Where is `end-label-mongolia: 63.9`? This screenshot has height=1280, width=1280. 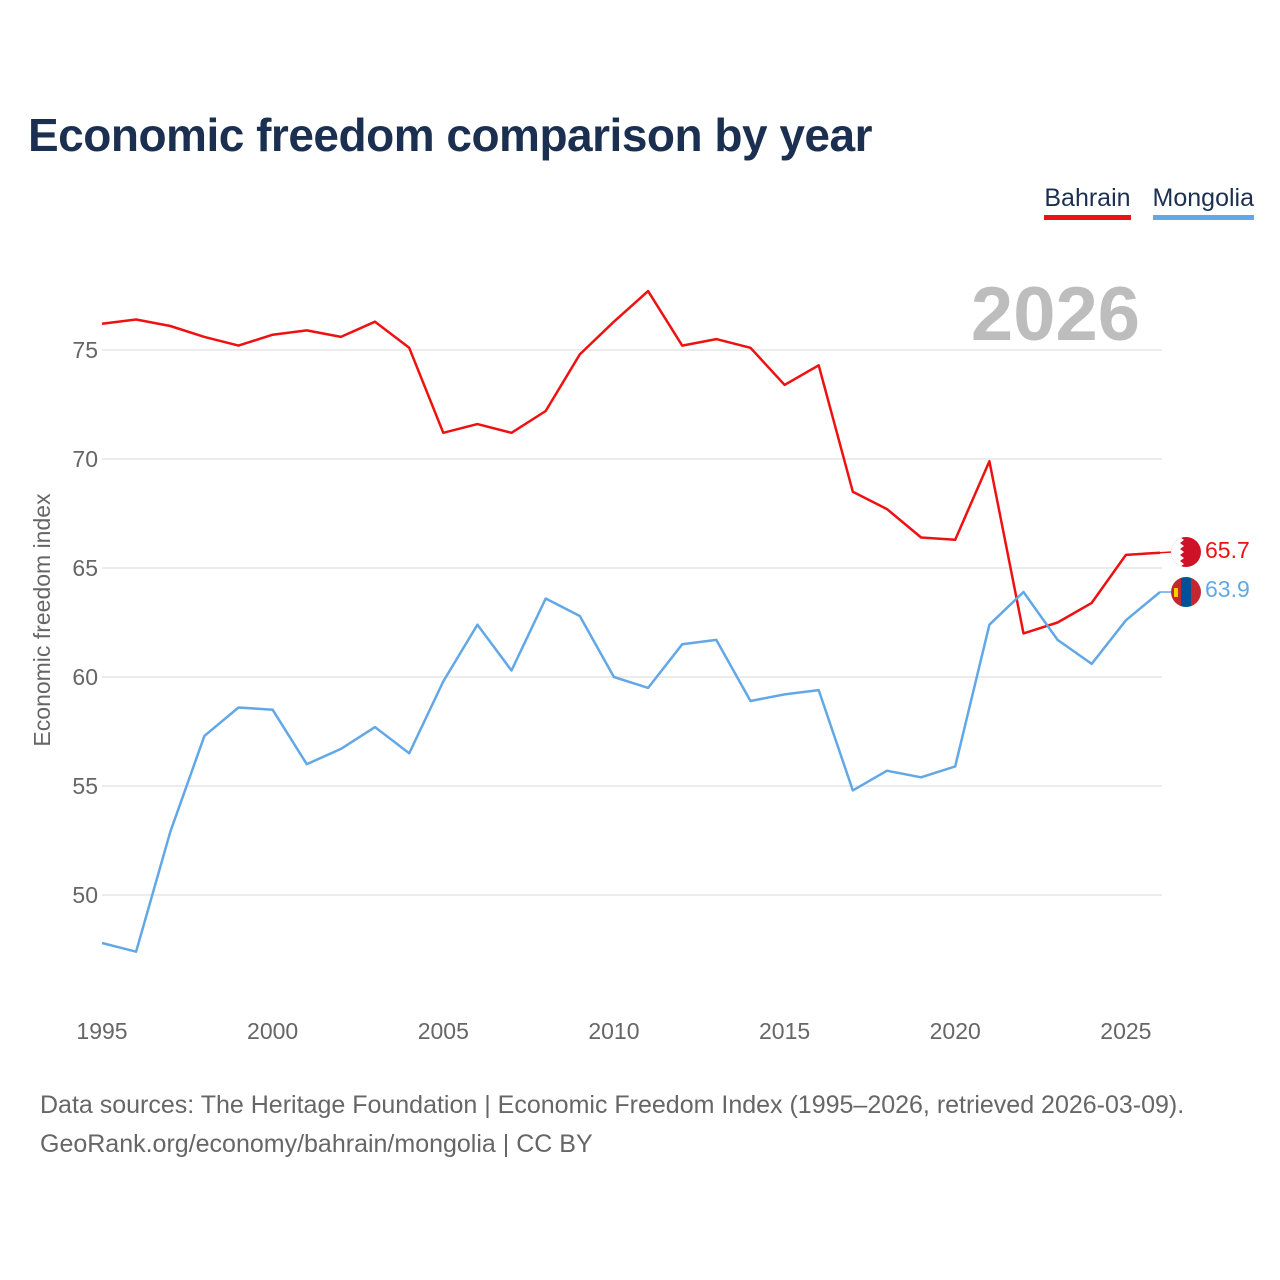
end-label-mongolia: 63.9 is located at coordinates (1227, 589).